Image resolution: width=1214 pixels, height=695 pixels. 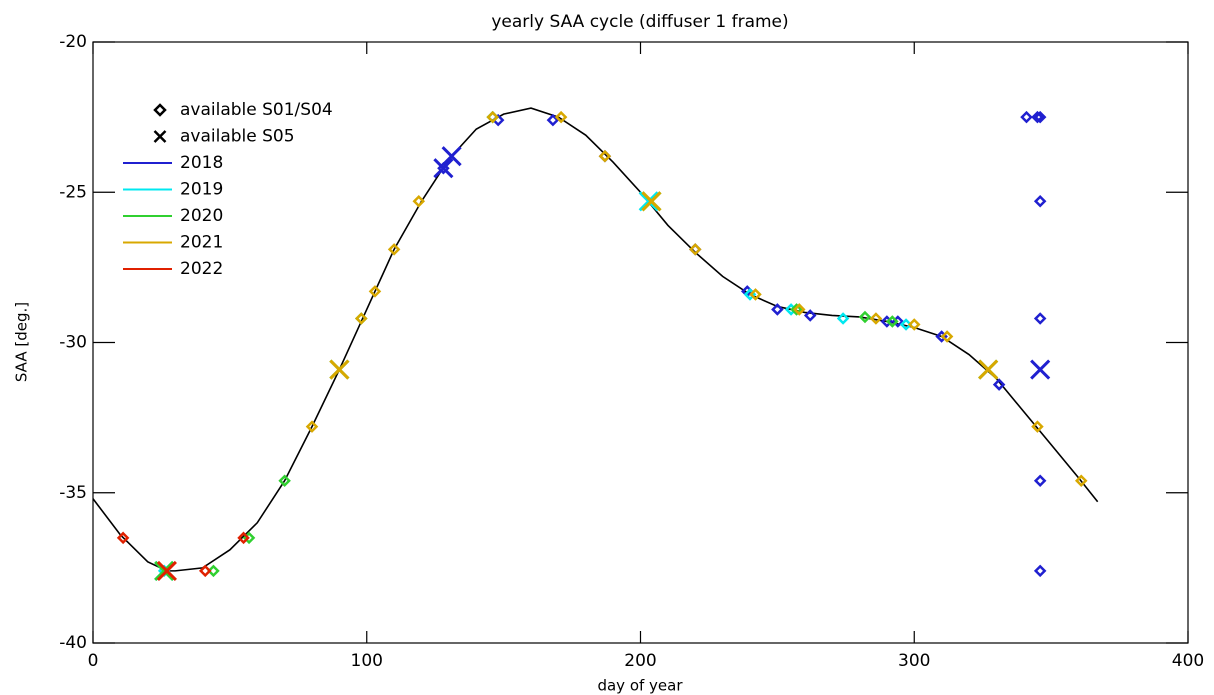 What do you see at coordinates (639, 22) in the screenshot?
I see `chart-title: yearly SAA cycle (diffuser 1 frame)` at bounding box center [639, 22].